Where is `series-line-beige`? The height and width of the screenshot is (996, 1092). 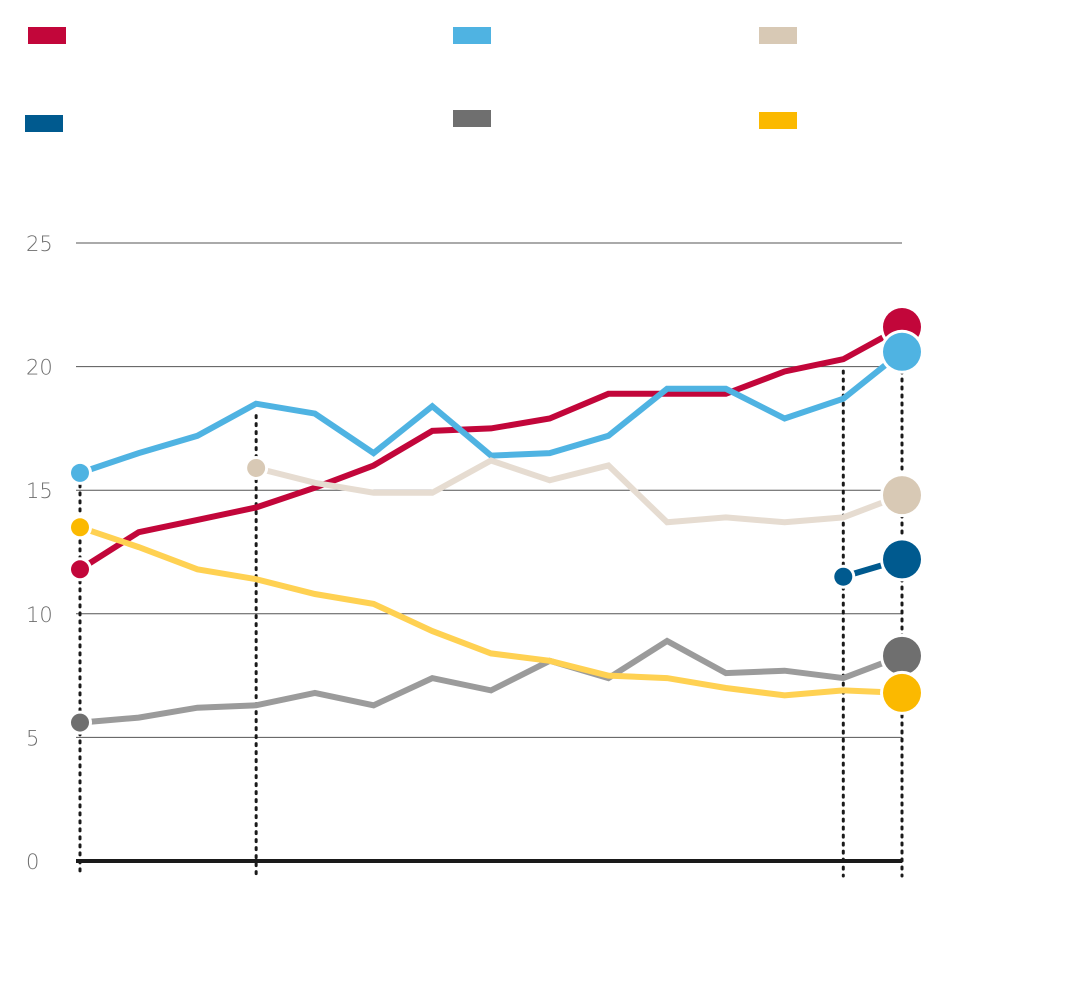
series-line-beige is located at coordinates (579, 491).